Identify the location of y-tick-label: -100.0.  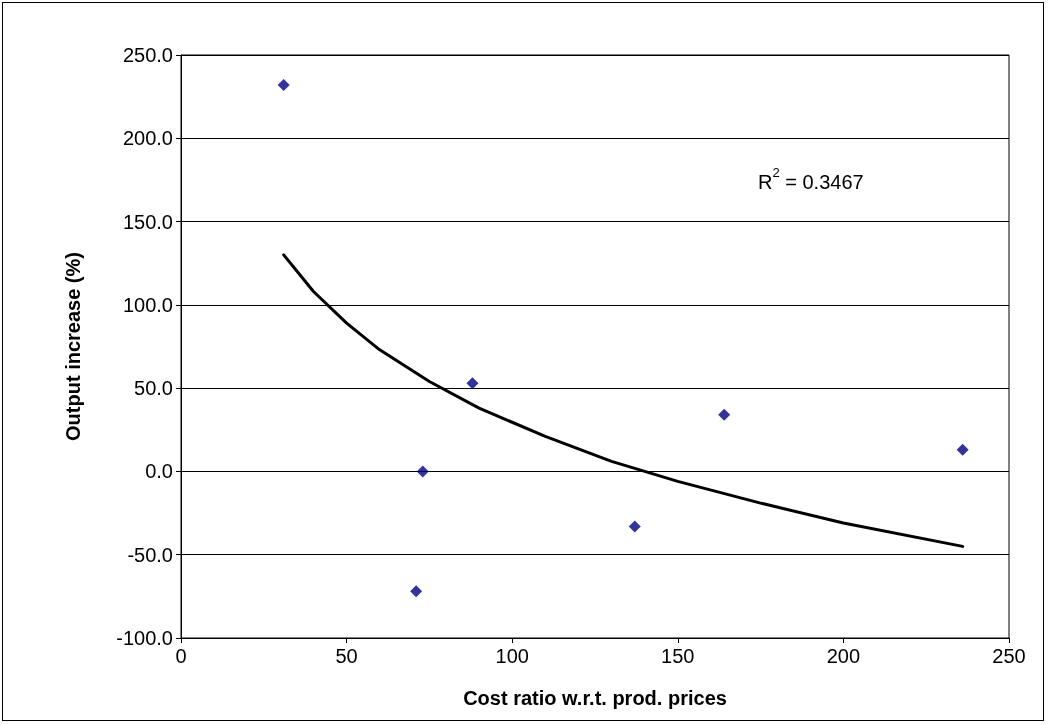
(144, 638).